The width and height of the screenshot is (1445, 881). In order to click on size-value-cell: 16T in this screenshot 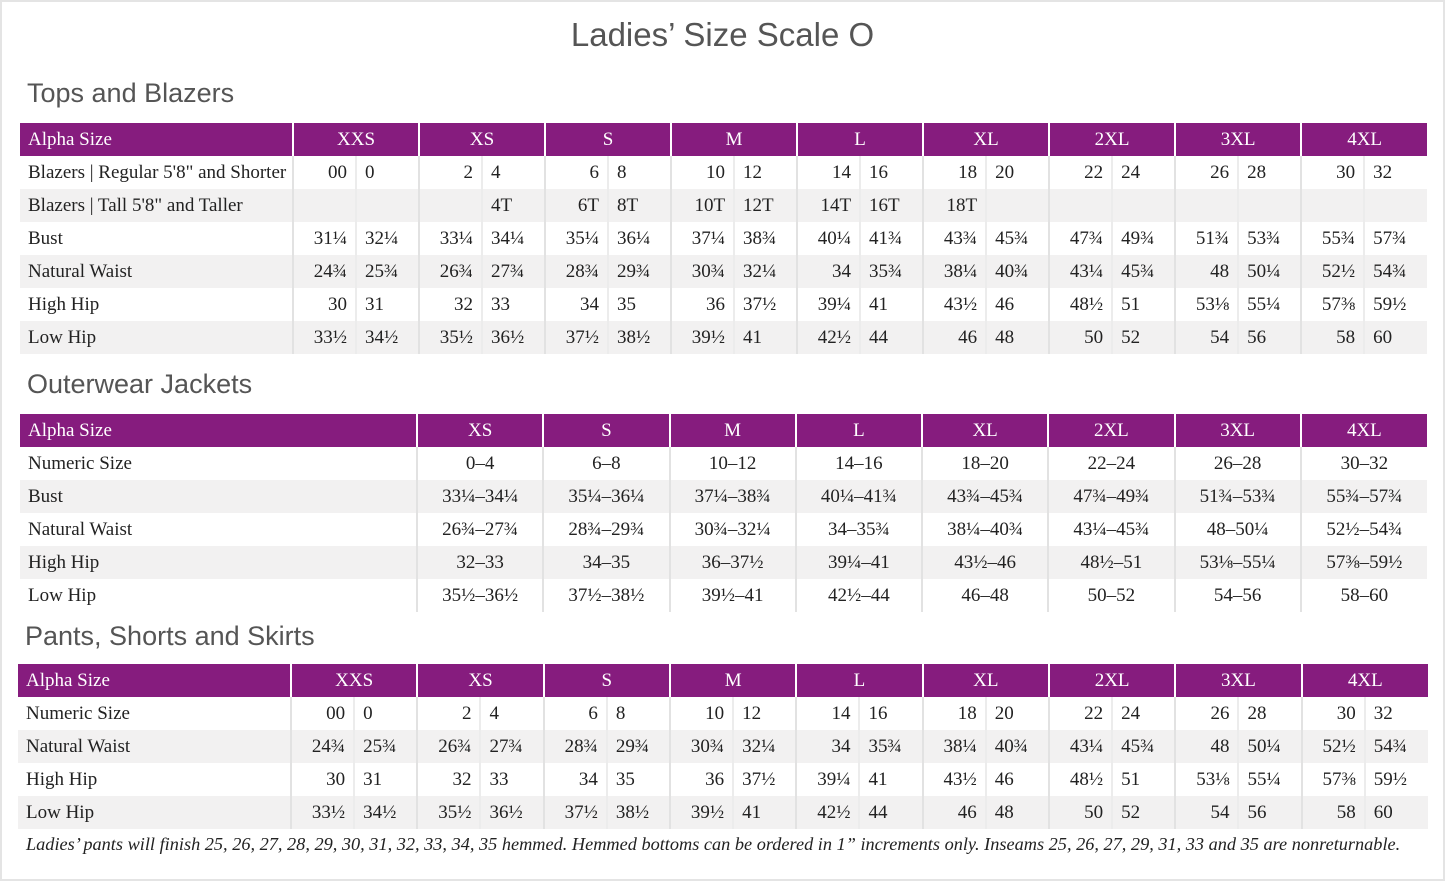, I will do `click(891, 205)`.